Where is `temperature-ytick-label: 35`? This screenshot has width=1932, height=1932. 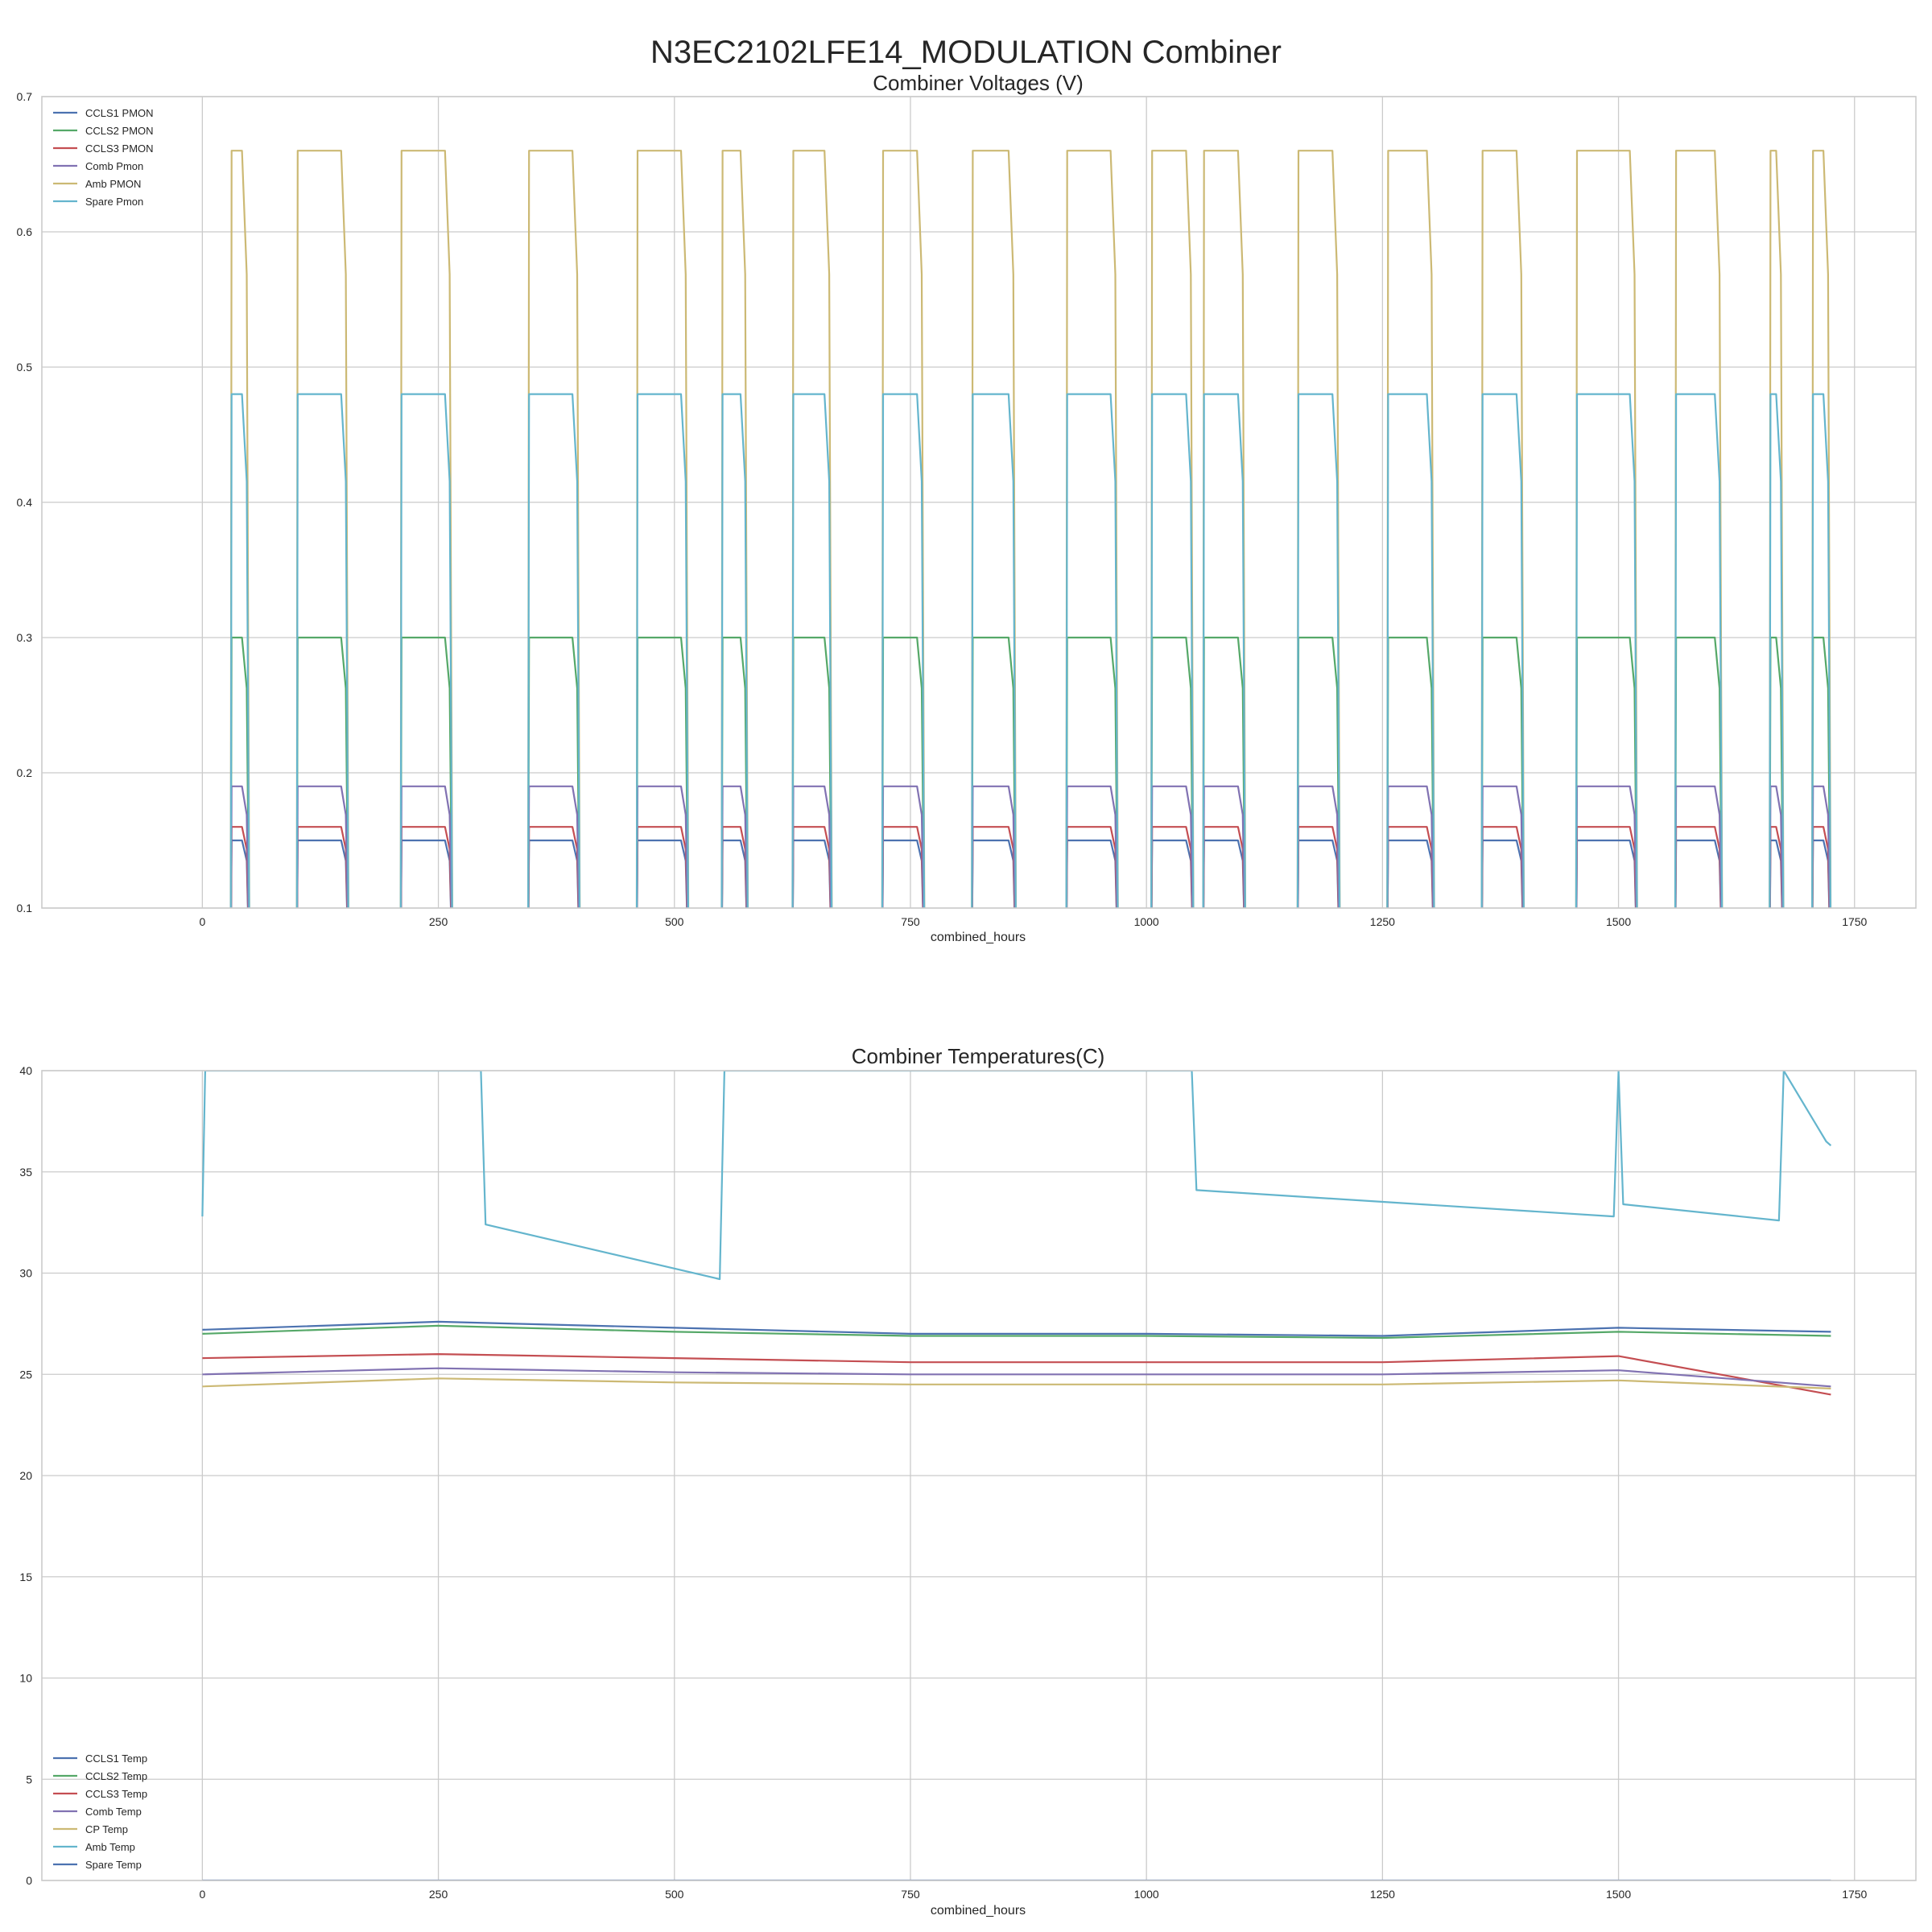 temperature-ytick-label: 35 is located at coordinates (25, 1172).